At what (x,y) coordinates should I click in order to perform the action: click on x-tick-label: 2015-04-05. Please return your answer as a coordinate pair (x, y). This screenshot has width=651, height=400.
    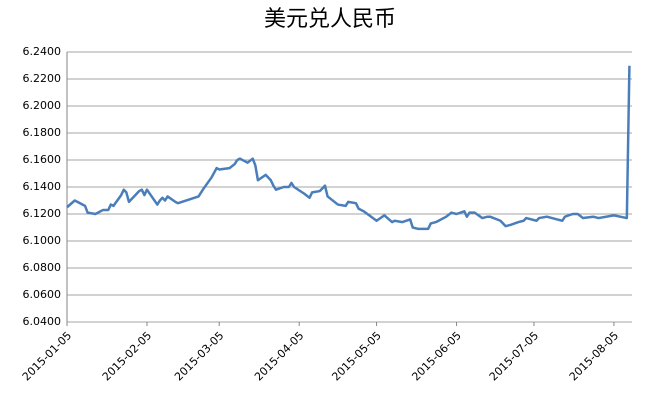
    Looking at the image, I should click on (279, 356).